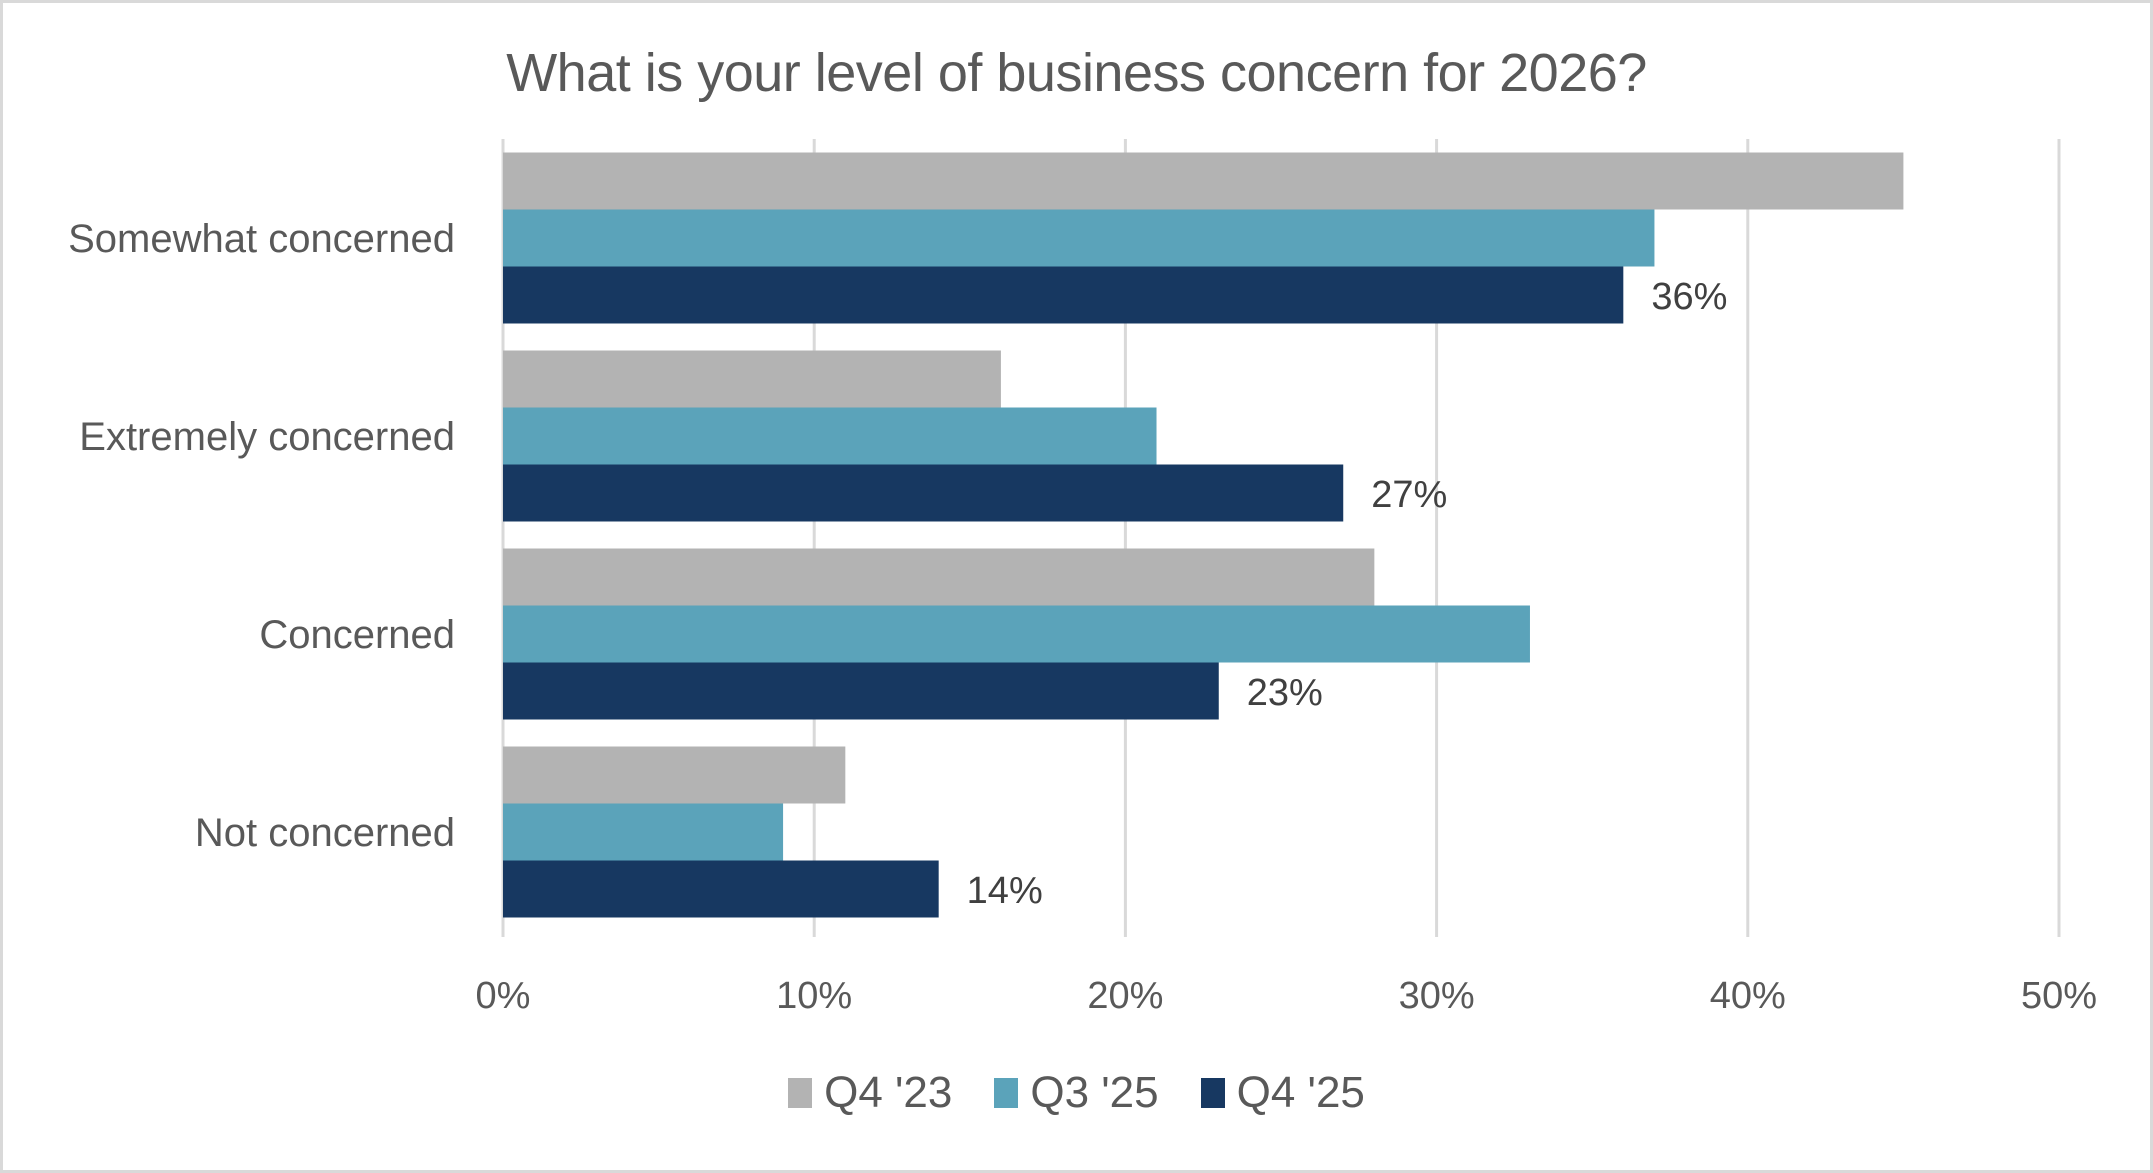  I want to click on legend-label-q4-25: Q4 '25, so click(1300, 1092).